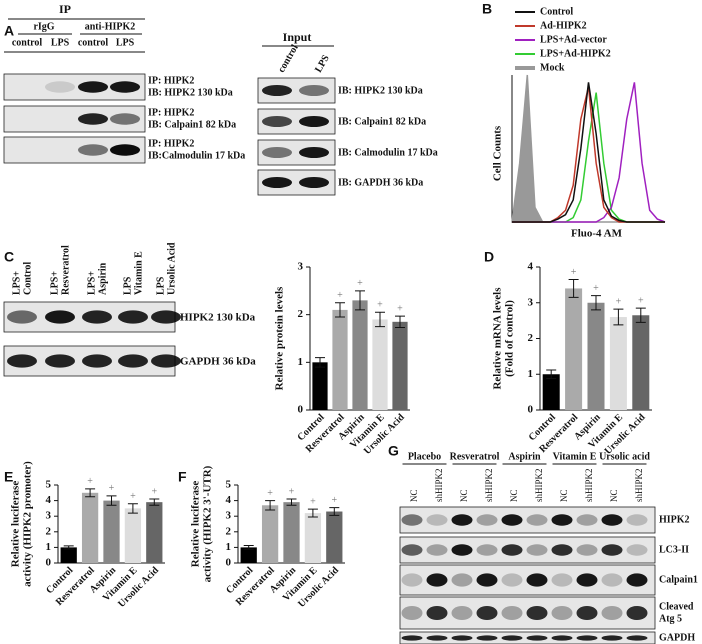 The height and width of the screenshot is (644, 702). I want to click on blot-label: Calpain1, so click(678, 579).